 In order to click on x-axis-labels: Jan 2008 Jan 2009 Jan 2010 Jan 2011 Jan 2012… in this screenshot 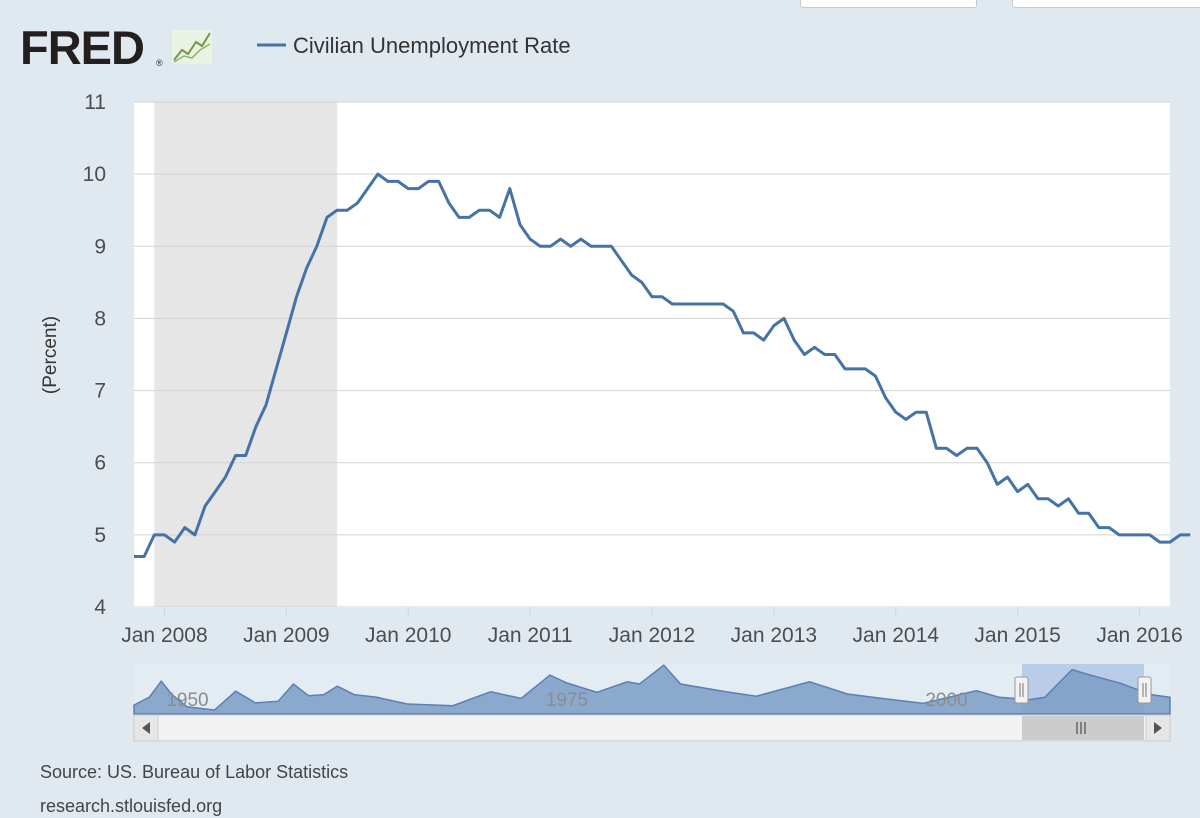, I will do `click(651, 635)`.